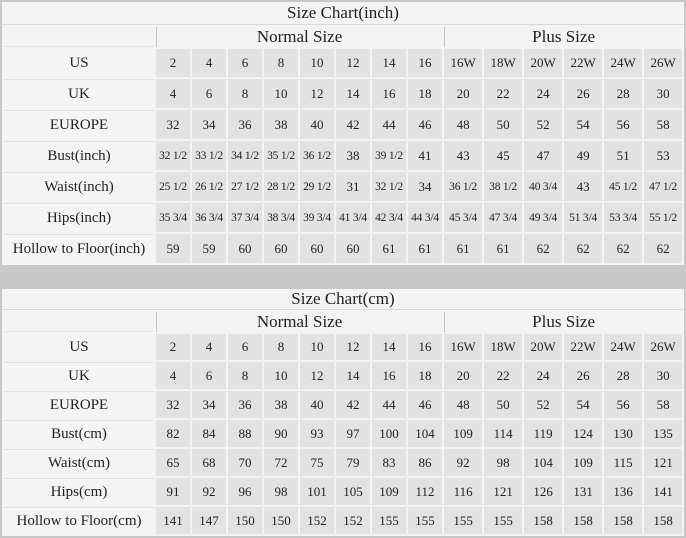 The width and height of the screenshot is (686, 538). I want to click on size-cell: 40, so click(317, 404).